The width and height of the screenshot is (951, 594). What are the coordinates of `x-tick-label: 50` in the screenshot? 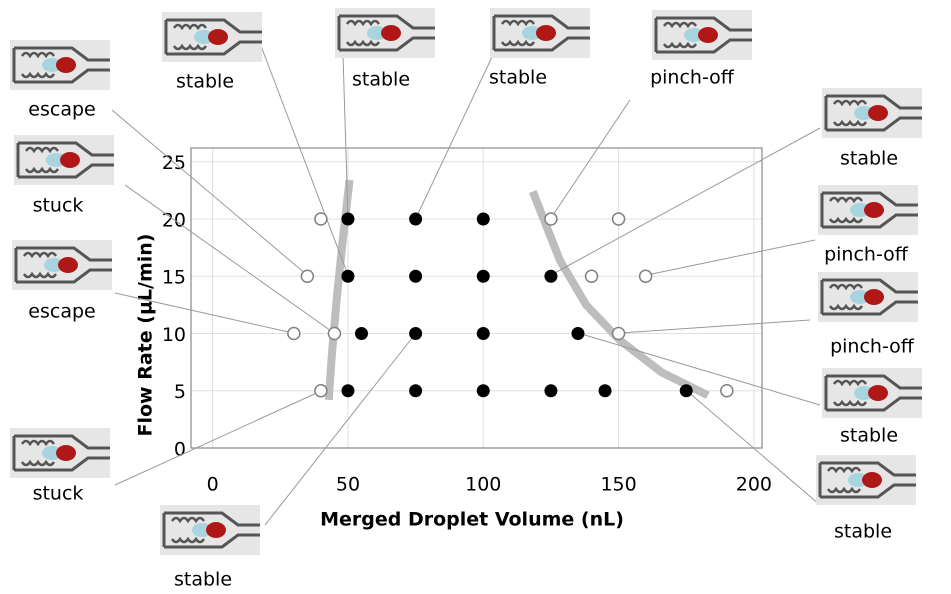 It's located at (348, 485).